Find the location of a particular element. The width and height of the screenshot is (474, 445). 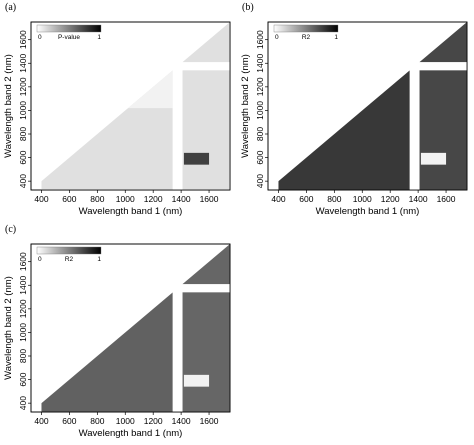

panel-label: (b) is located at coordinates (248, 7).